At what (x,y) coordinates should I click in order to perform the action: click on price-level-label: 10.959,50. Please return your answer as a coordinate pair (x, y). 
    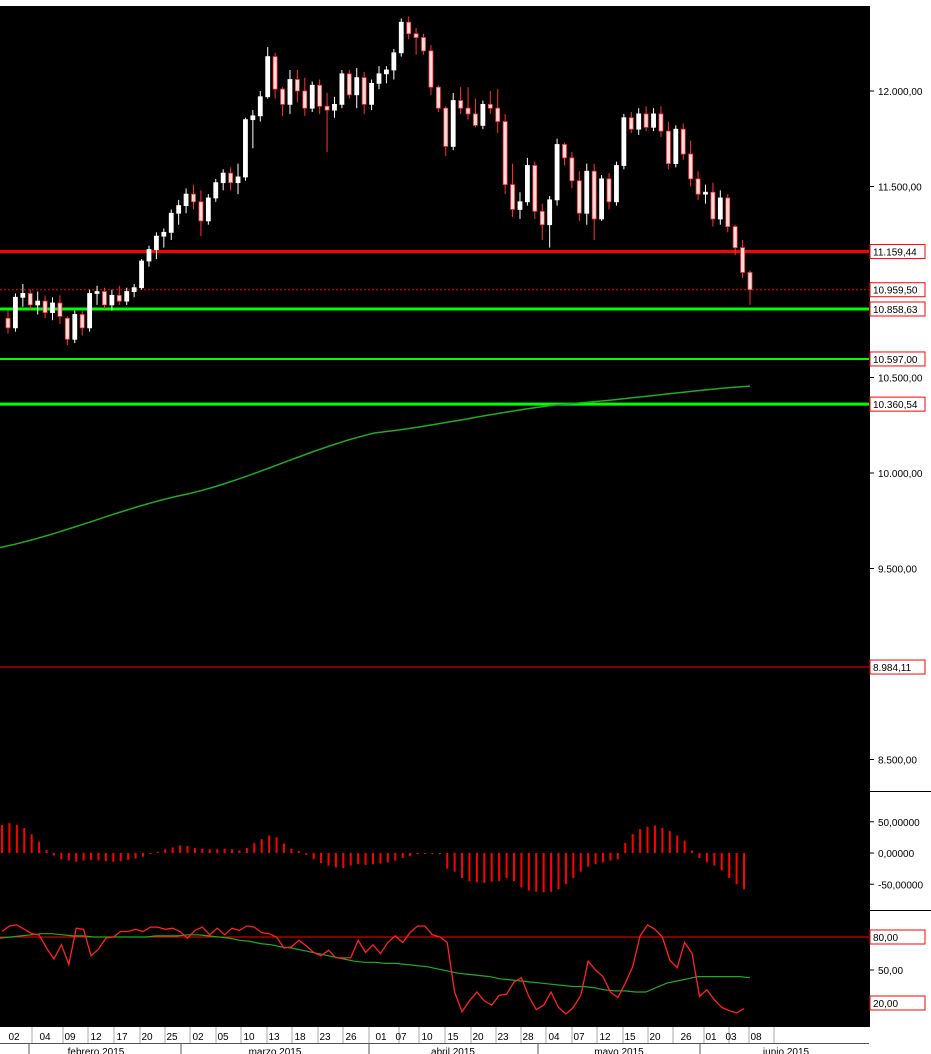
    Looking at the image, I should click on (897, 290).